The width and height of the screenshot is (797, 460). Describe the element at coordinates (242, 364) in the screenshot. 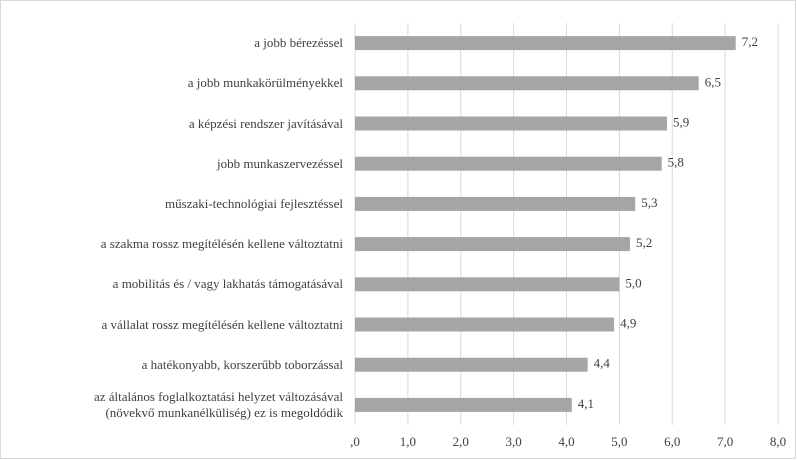

I see `y-tick-label: a hatékonyabb, korszerűbb toborzással` at that location.